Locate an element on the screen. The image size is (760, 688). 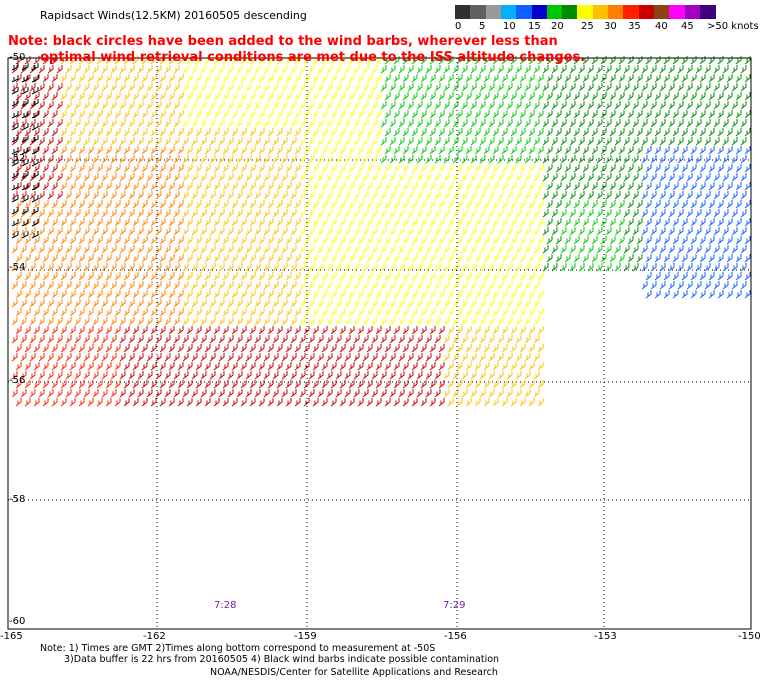
colorbar-label: 45 is located at coordinates (687, 26).